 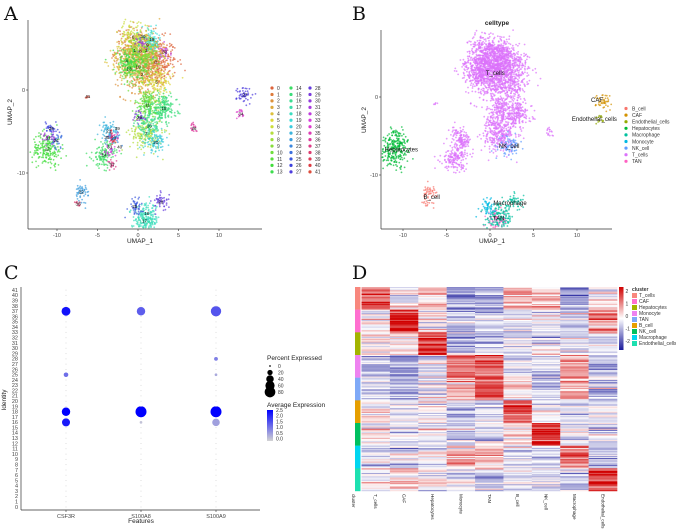 What do you see at coordinates (133, 37) in the screenshot?
I see `cluster-label: 6` at bounding box center [133, 37].